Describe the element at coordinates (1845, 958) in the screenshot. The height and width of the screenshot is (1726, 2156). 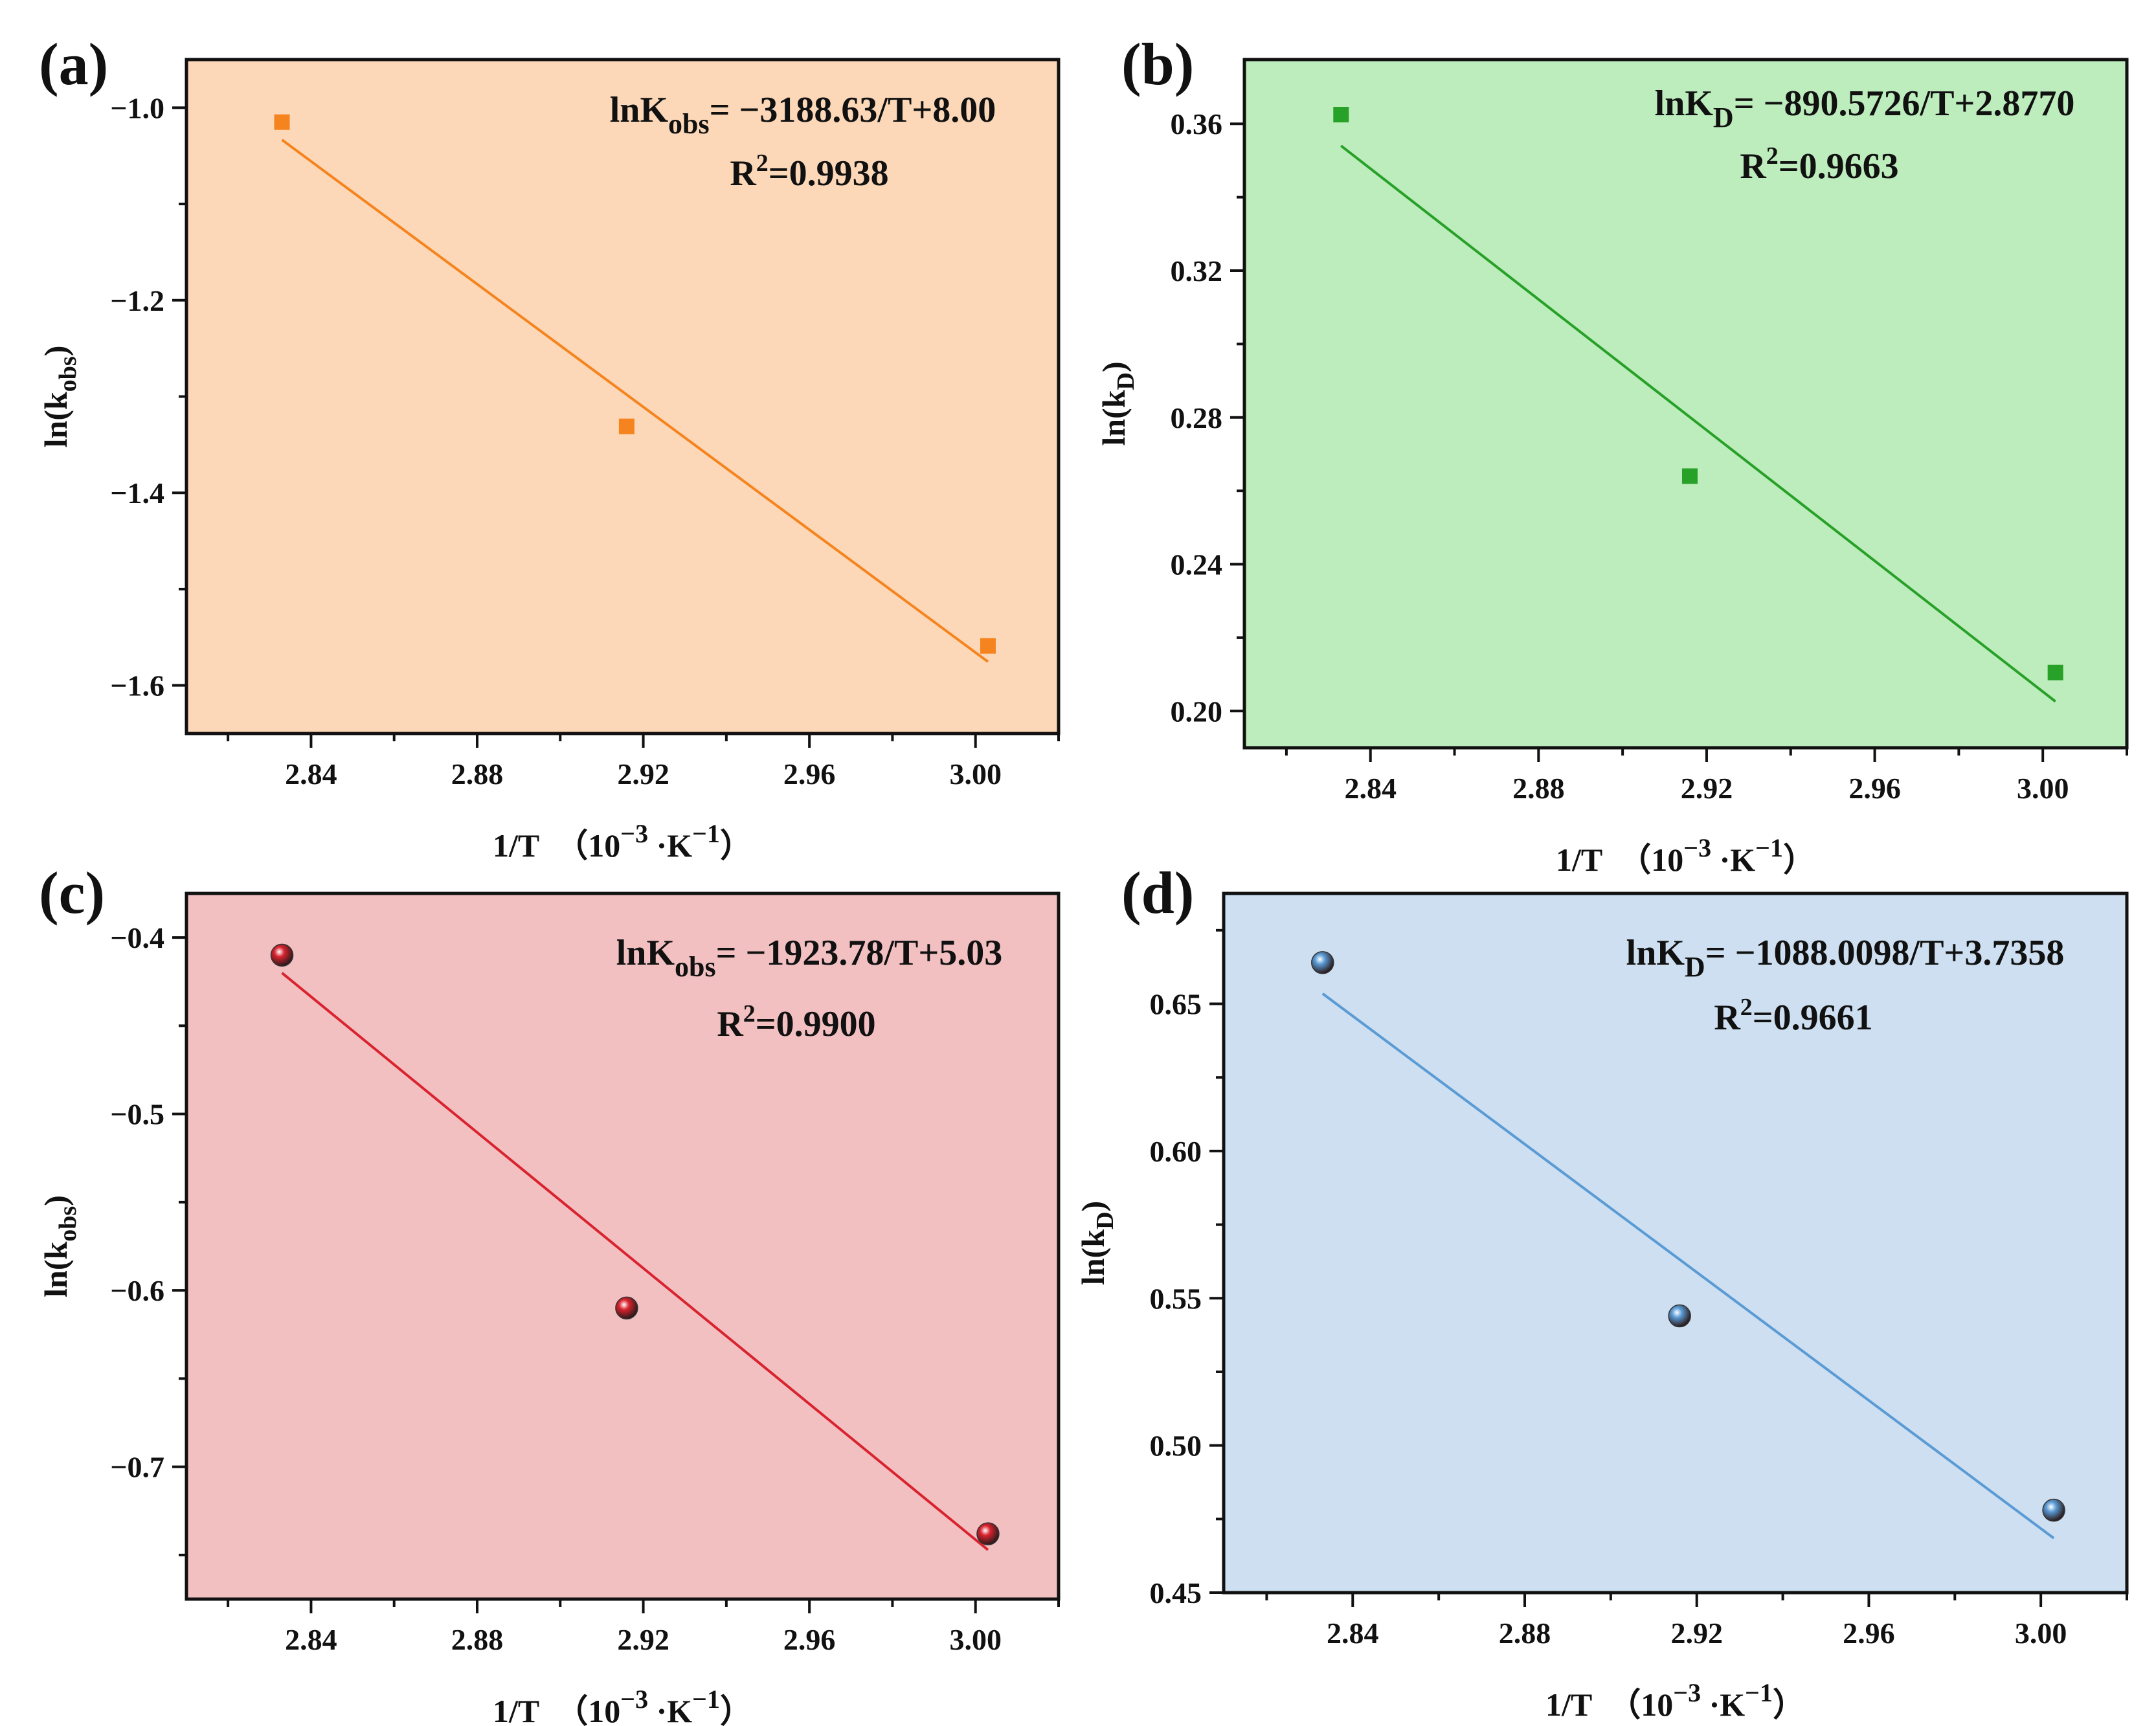
I see `fit-equation: lnKD= −1088.0098/T+3.7358` at that location.